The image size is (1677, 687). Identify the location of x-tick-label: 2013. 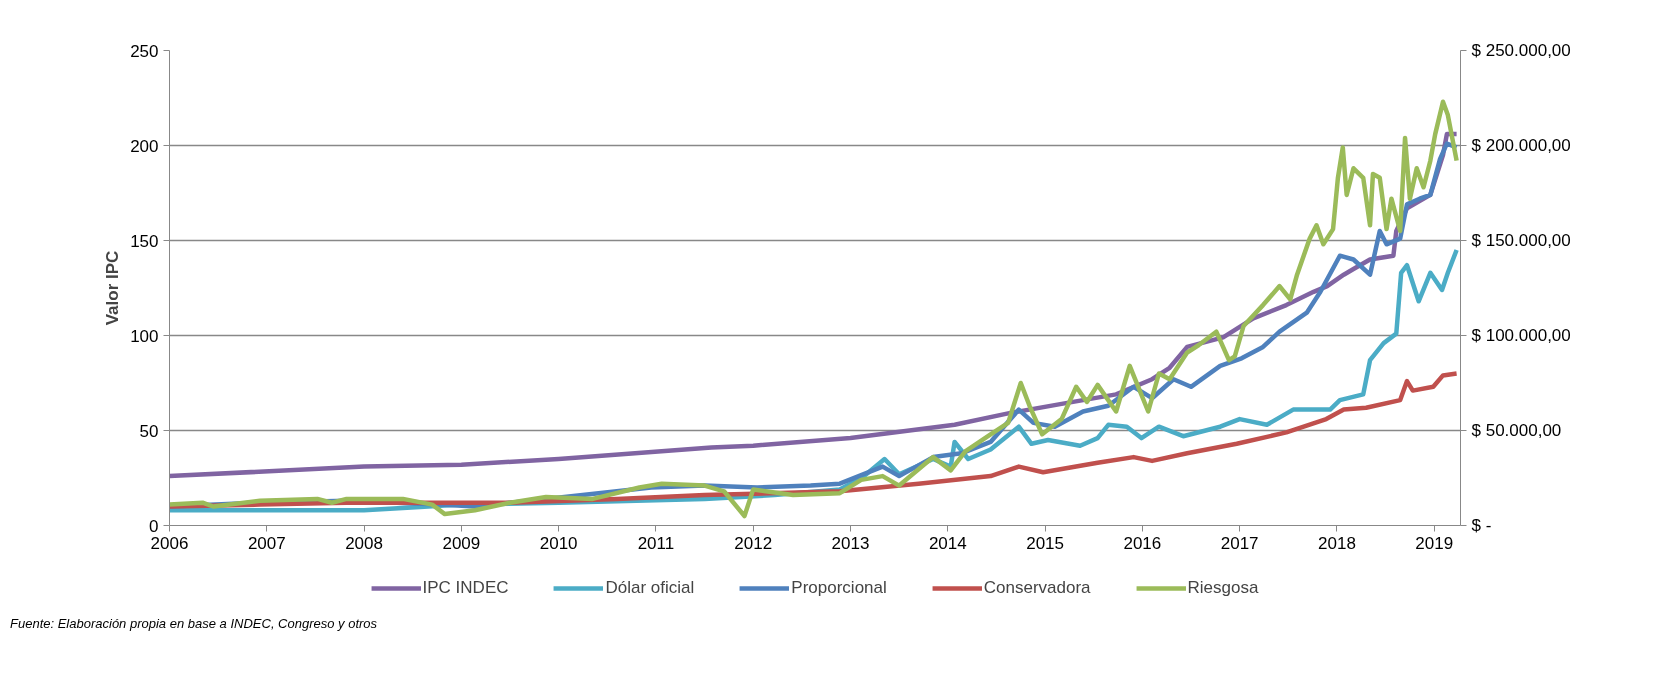
(850, 543).